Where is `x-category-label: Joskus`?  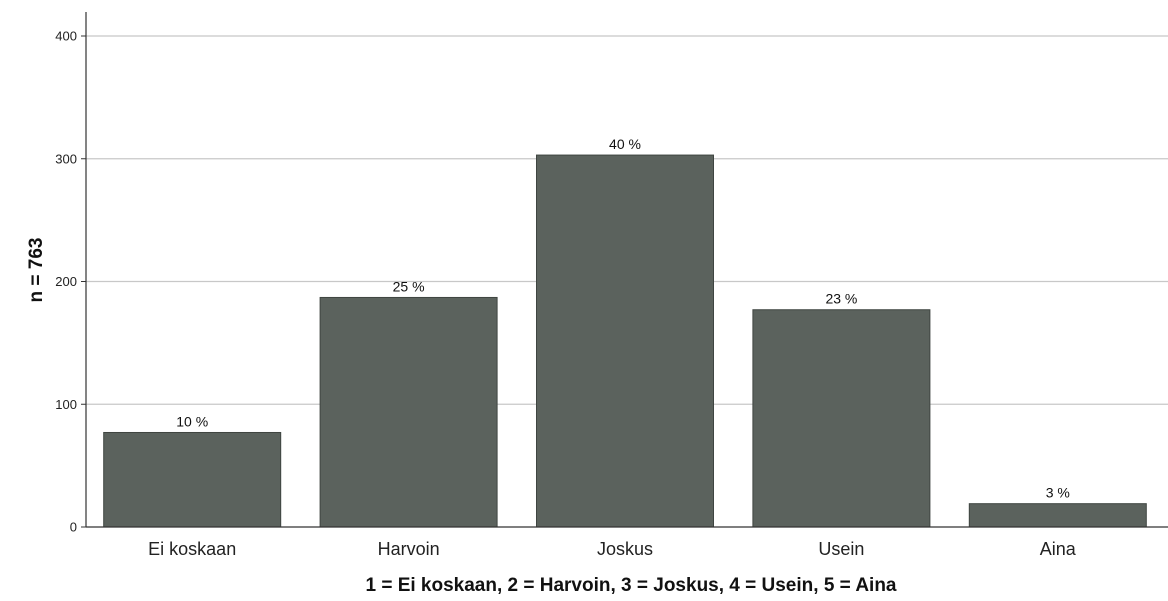 x-category-label: Joskus is located at coordinates (625, 549).